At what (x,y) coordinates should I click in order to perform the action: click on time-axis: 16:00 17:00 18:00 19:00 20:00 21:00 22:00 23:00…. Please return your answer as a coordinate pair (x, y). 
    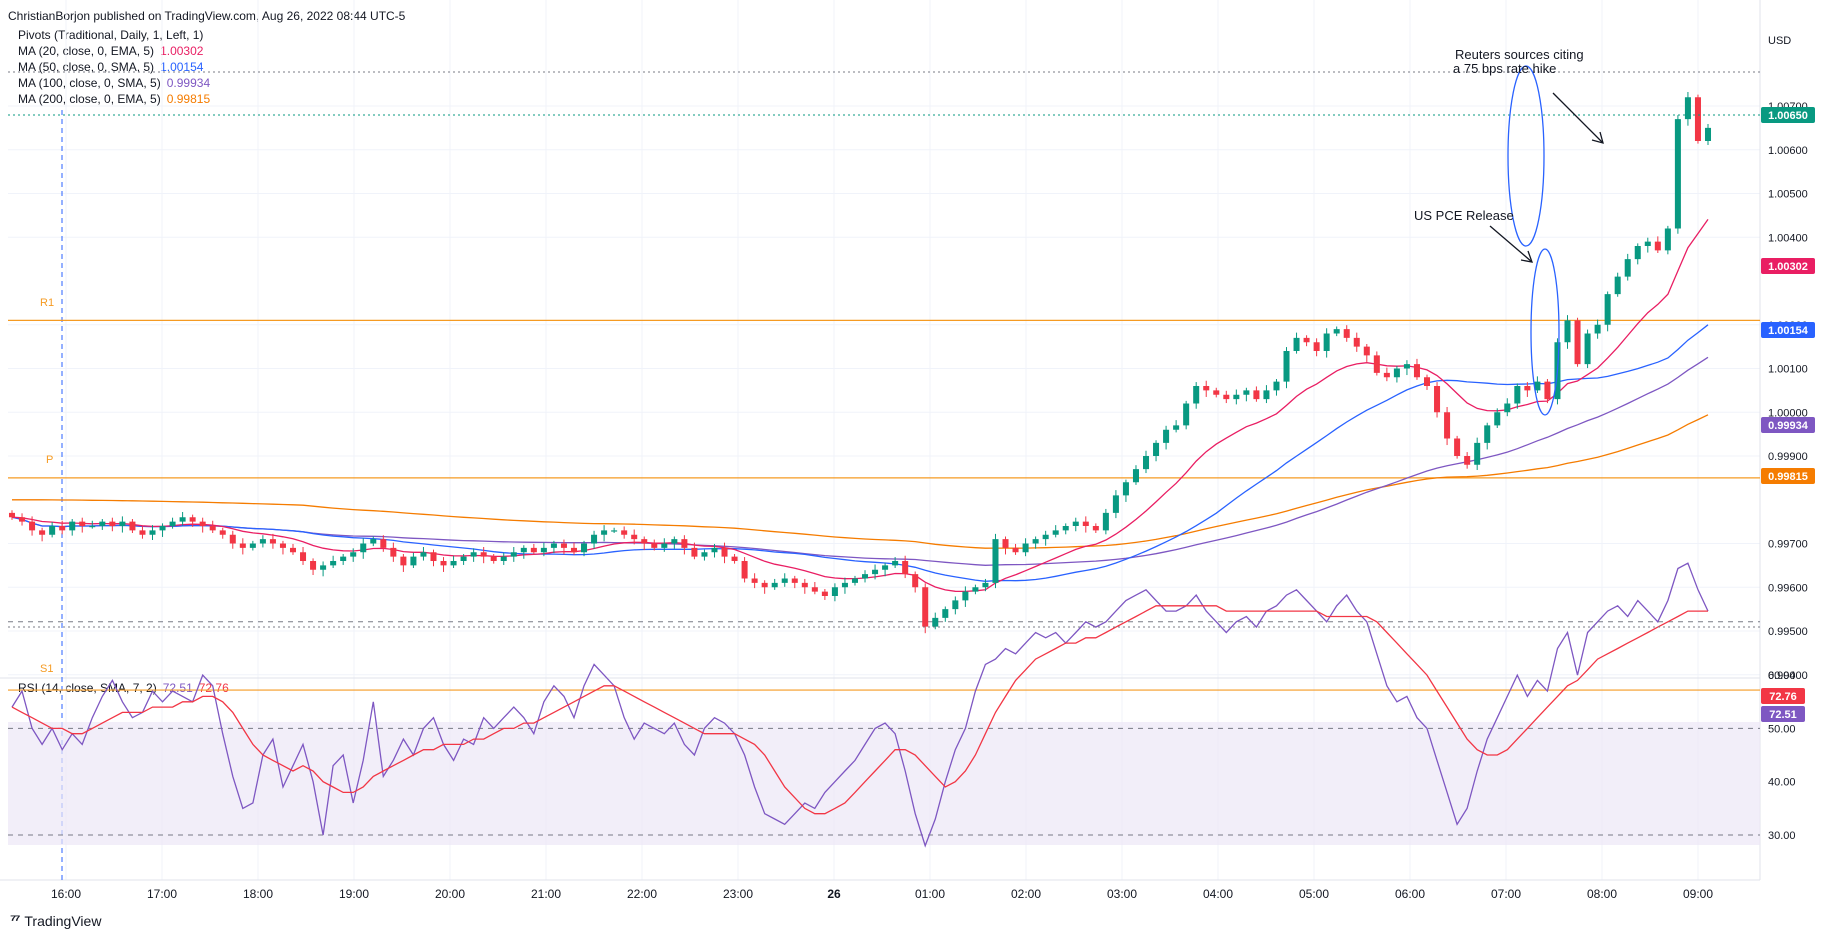
    Looking at the image, I should click on (882, 894).